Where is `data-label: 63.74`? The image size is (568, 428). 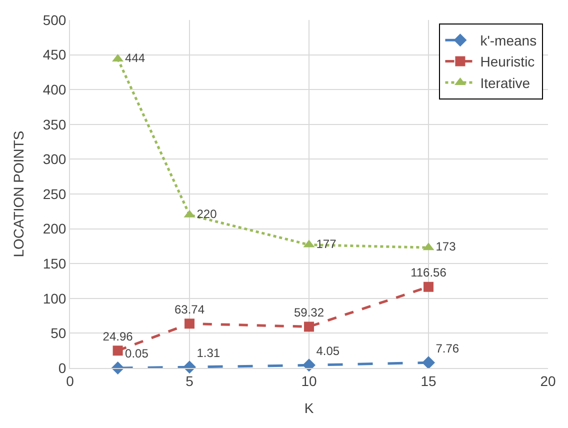
data-label: 63.74 is located at coordinates (189, 309).